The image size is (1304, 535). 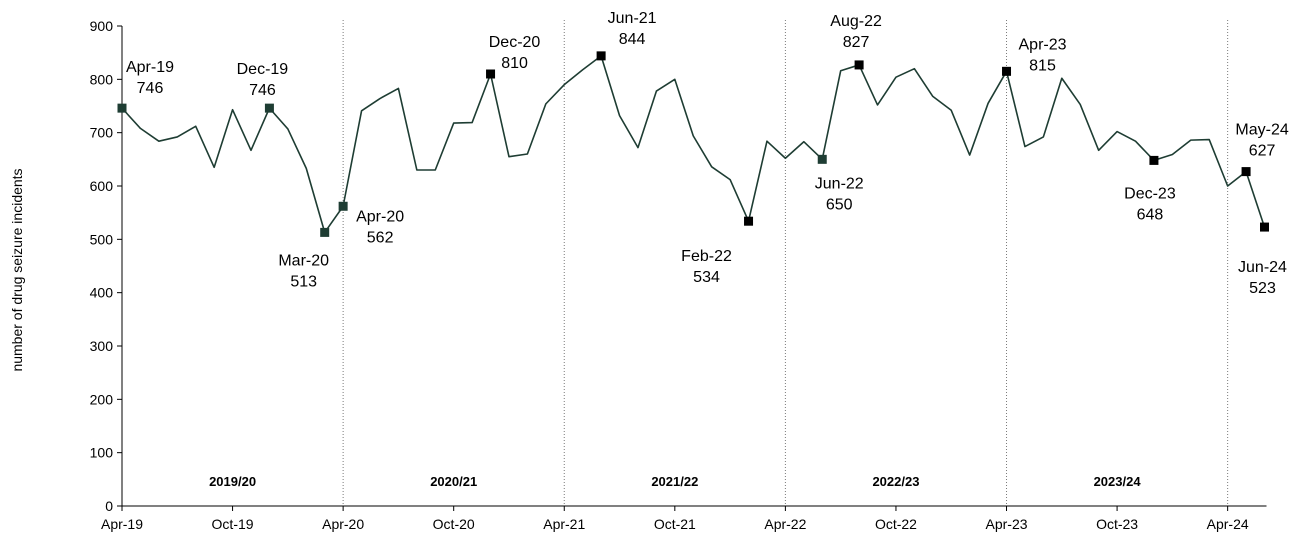 I want to click on y-tick-label: 200, so click(x=102, y=399).